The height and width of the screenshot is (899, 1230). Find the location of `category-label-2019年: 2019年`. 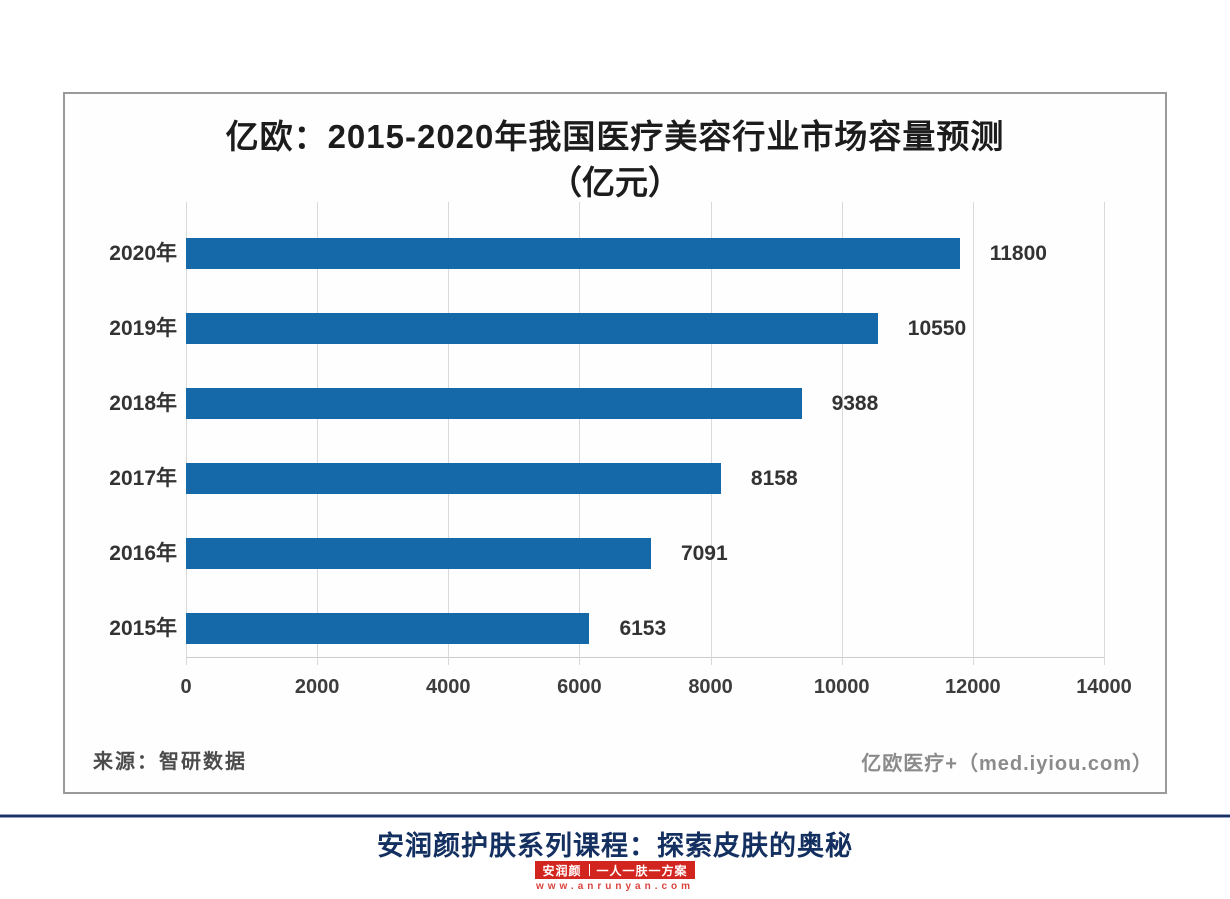

category-label-2019年: 2019年 is located at coordinates (143, 328).